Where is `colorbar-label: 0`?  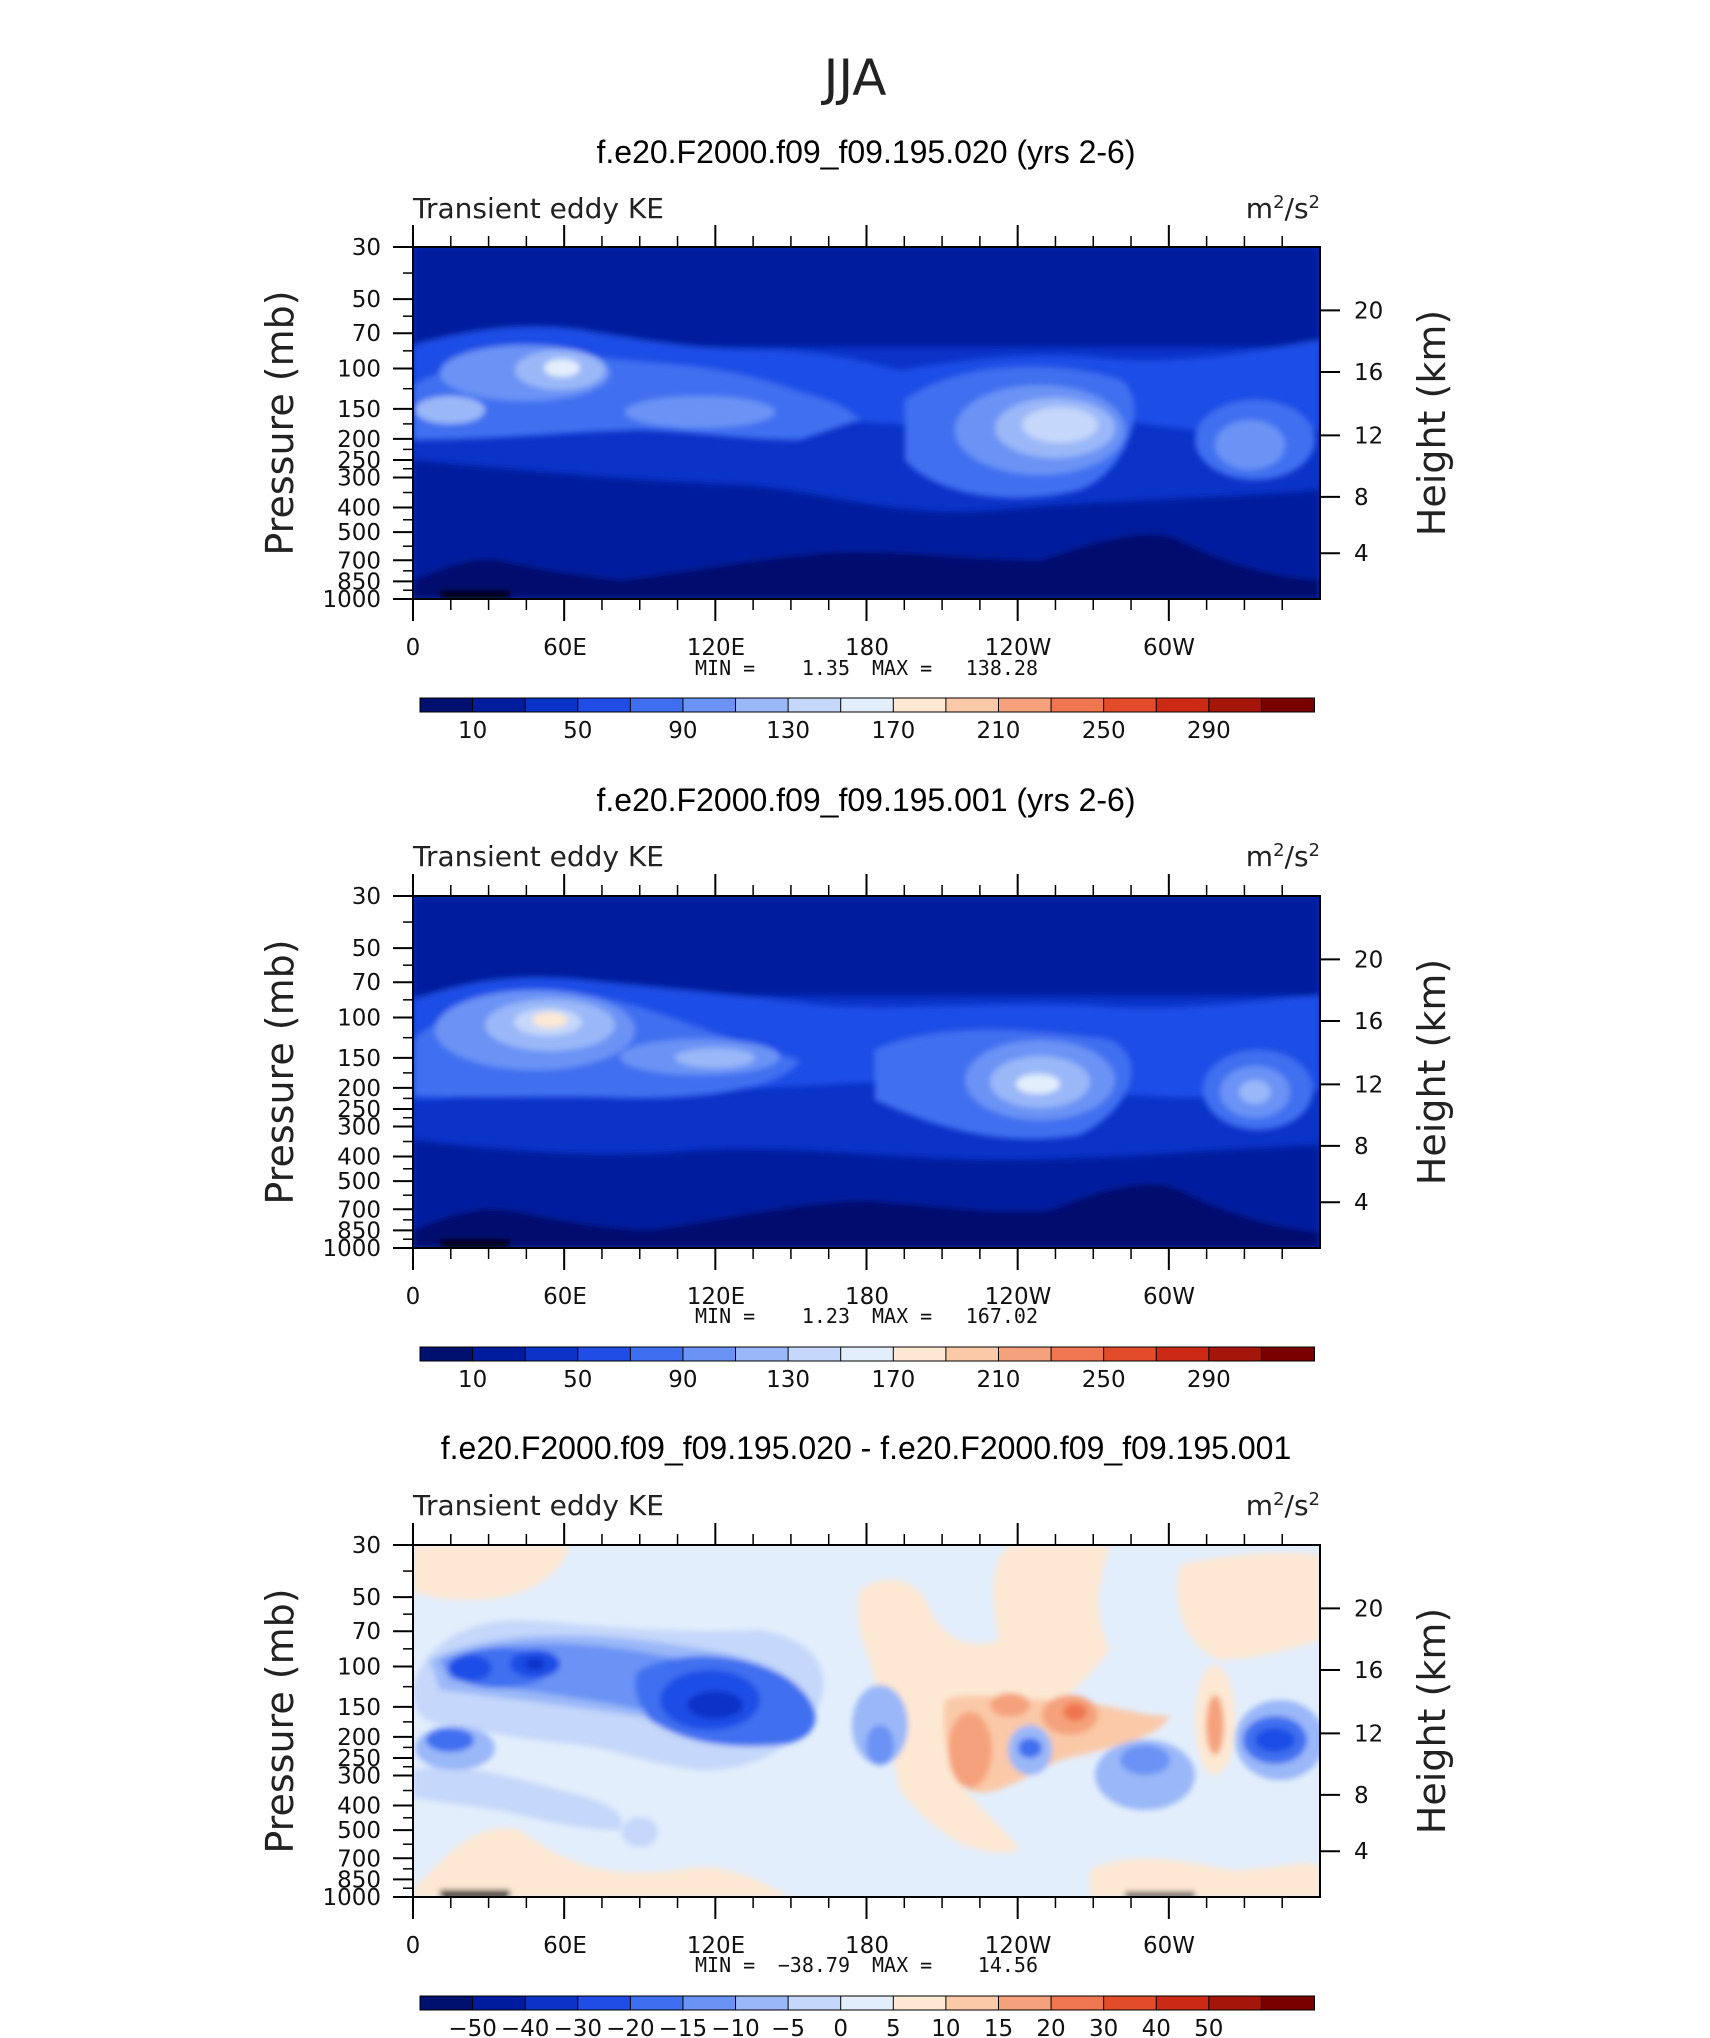
colorbar-label: 0 is located at coordinates (840, 2027).